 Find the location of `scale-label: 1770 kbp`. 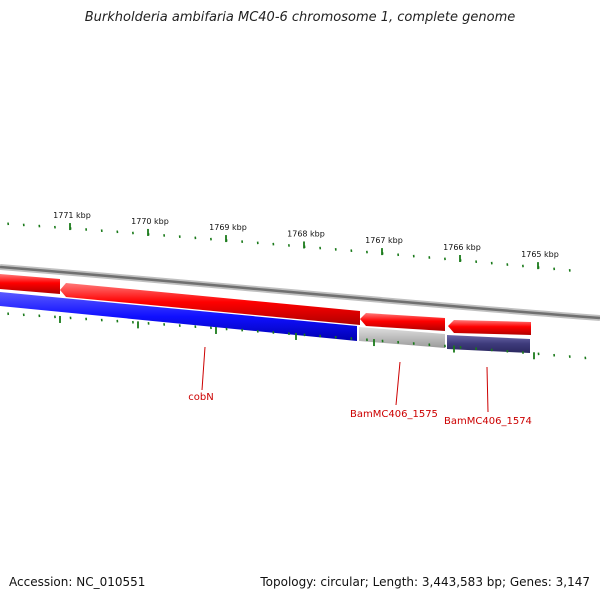

scale-label: 1770 kbp is located at coordinates (150, 221).